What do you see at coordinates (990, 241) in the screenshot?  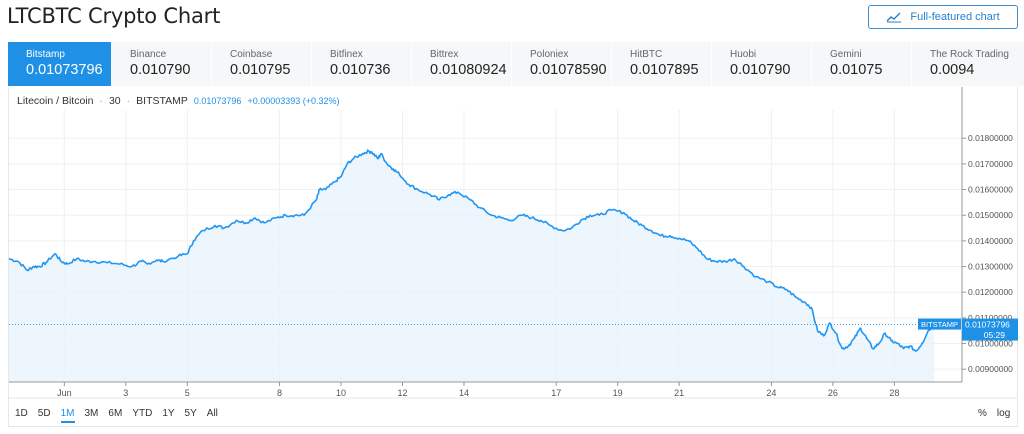 I see `y-tick-label: 0.01400000` at bounding box center [990, 241].